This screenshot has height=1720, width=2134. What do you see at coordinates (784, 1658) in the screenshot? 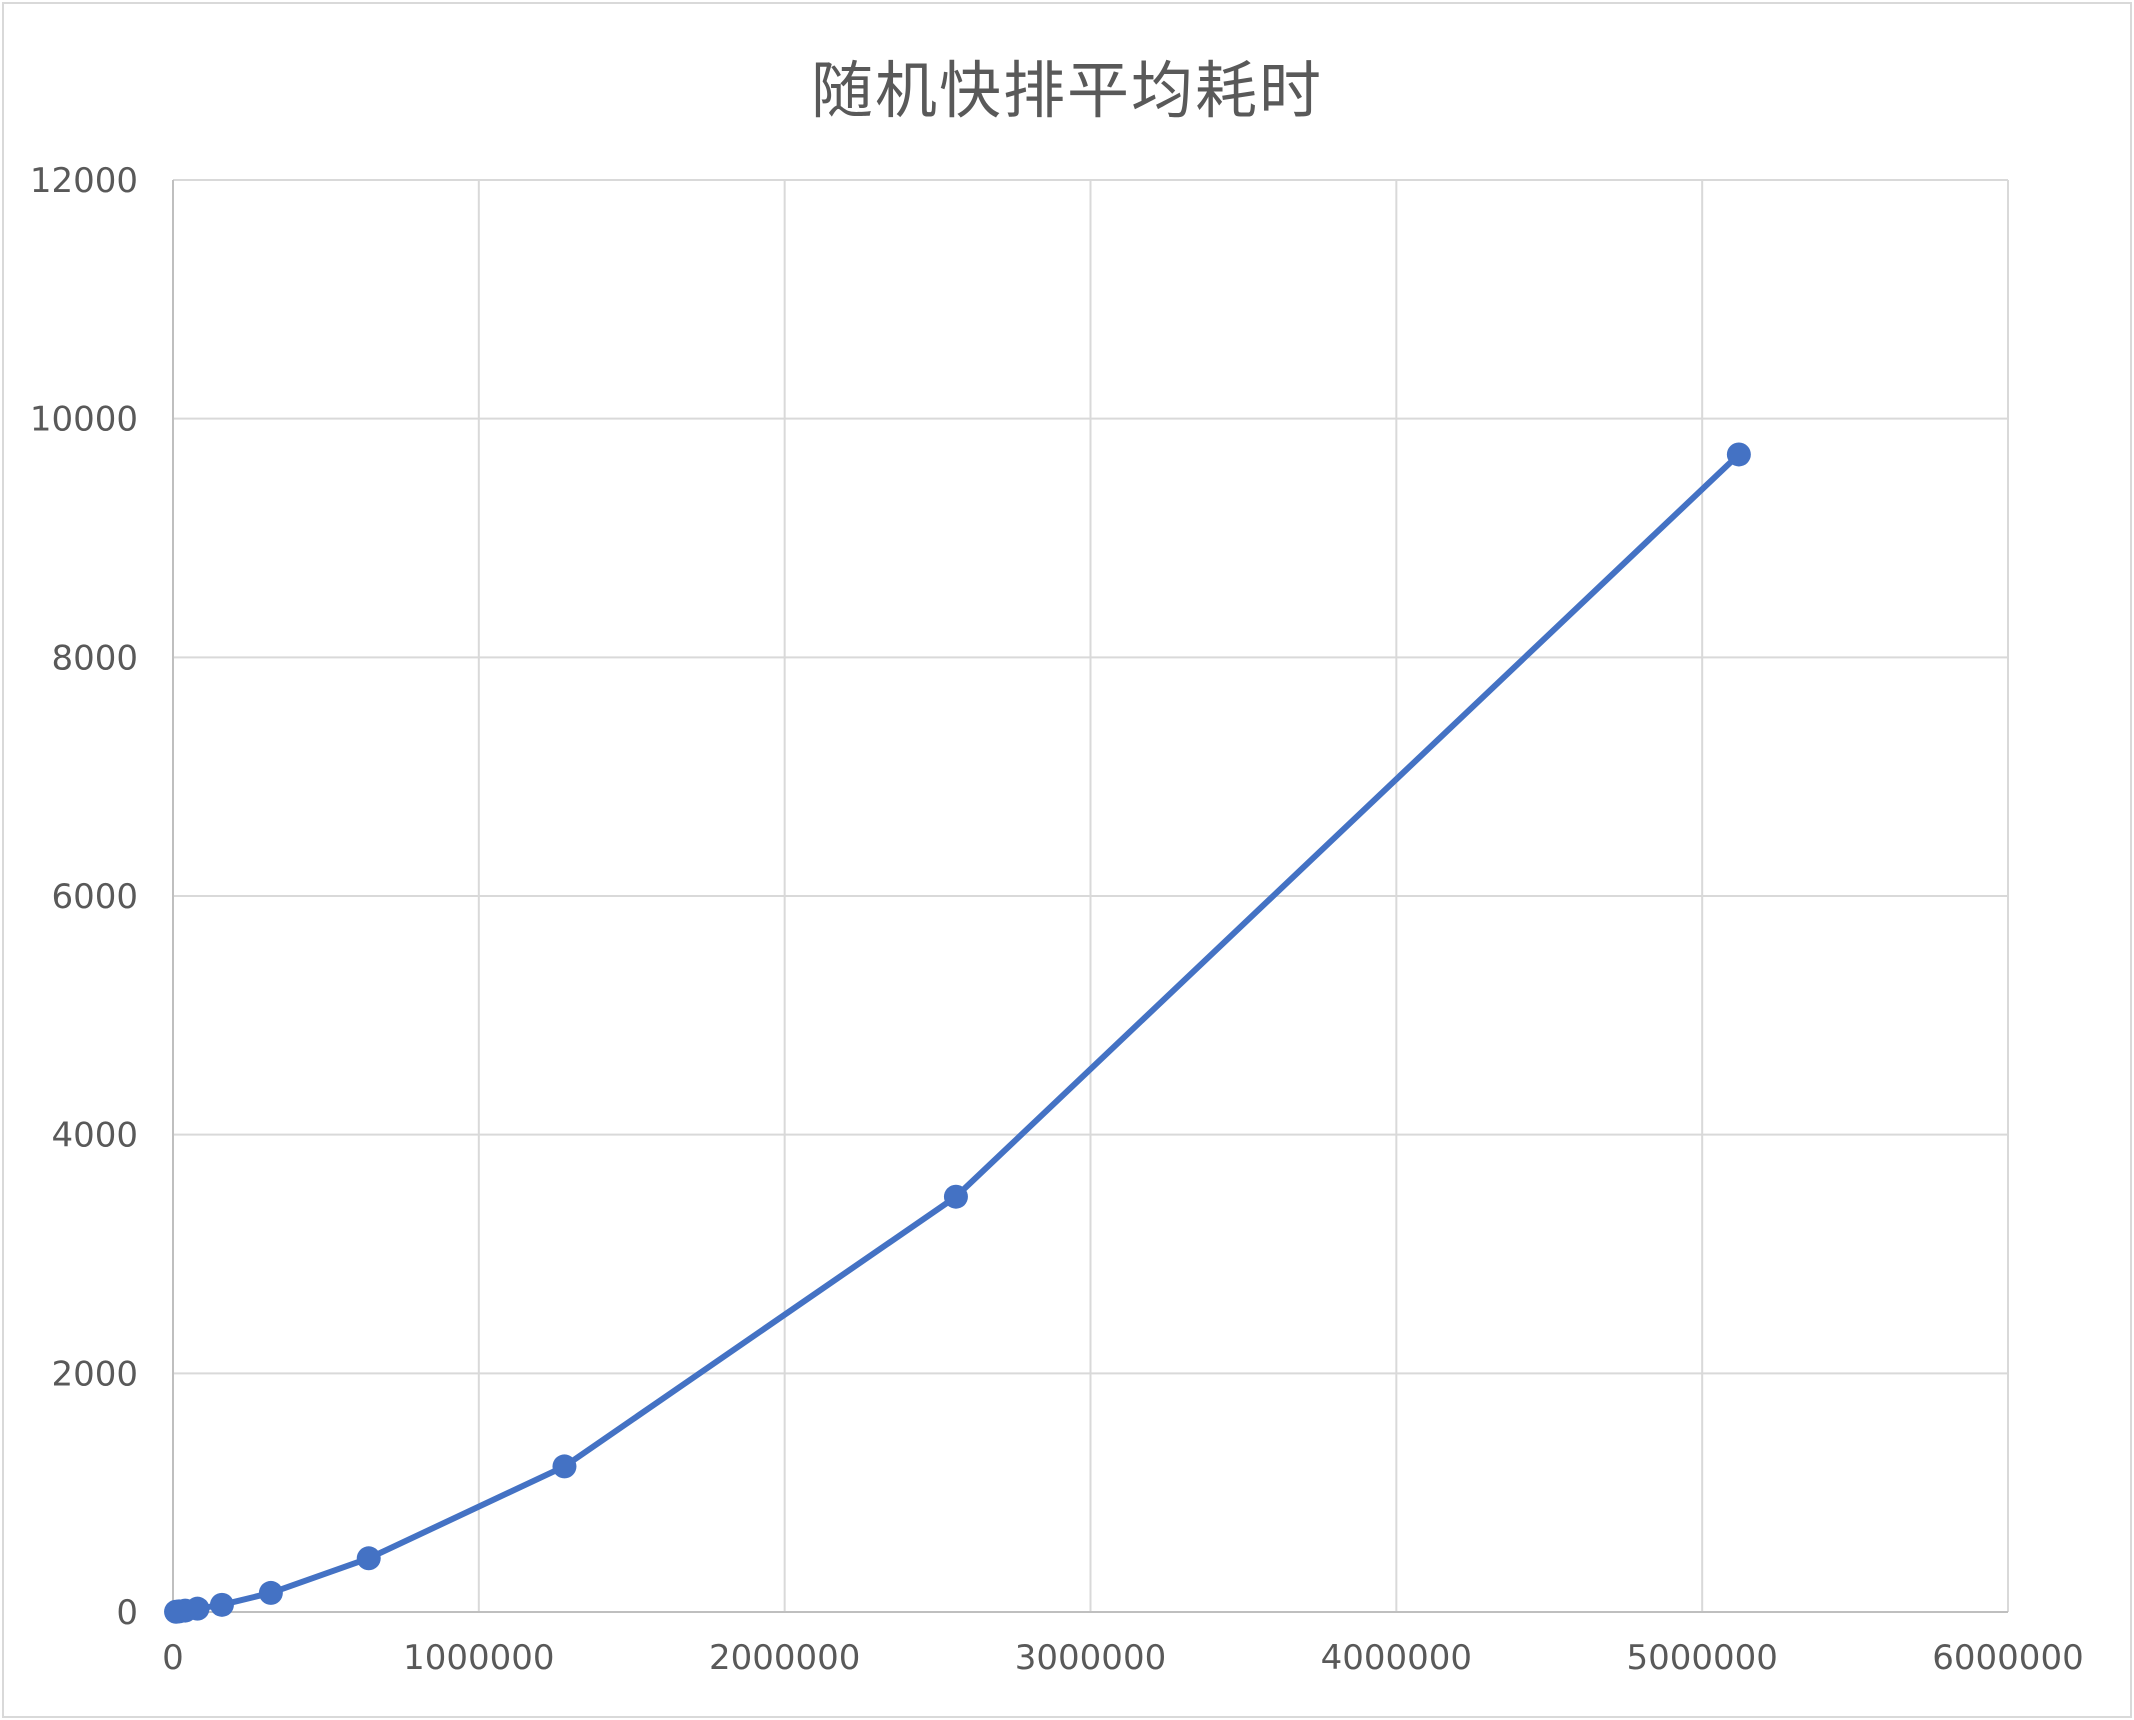
I see `x-tick-label: 2000000` at bounding box center [784, 1658].